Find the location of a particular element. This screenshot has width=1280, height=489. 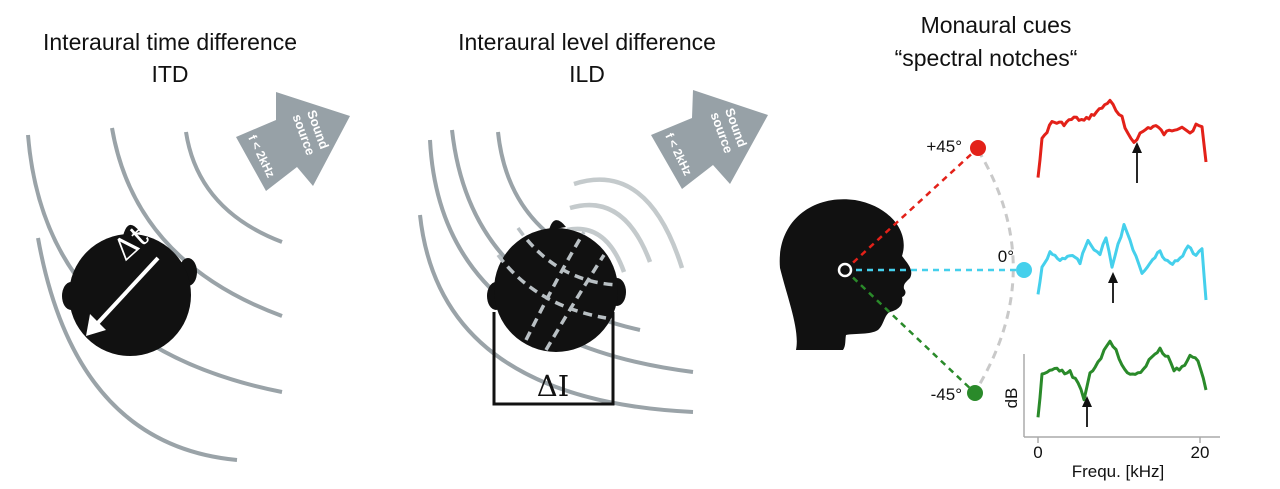

ild-sound-source: Sound source f < 2kHz is located at coordinates (709, 139).